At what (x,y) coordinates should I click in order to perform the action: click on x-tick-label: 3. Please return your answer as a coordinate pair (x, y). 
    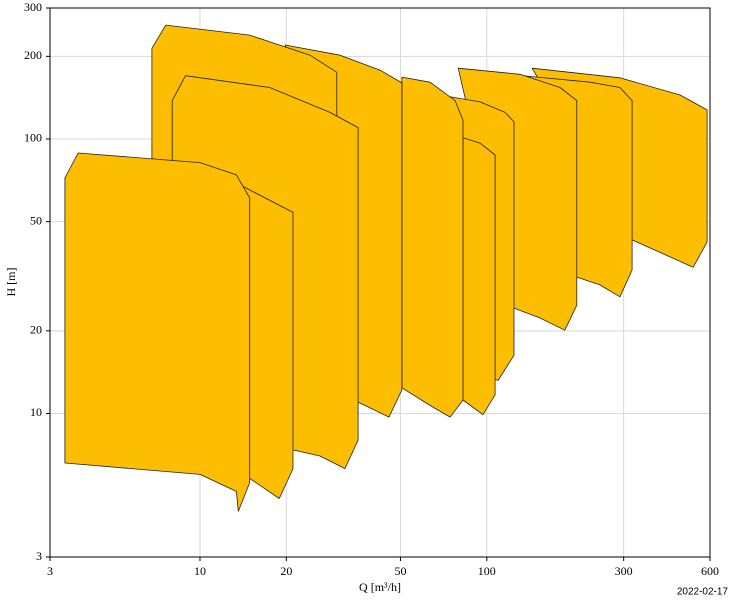
    Looking at the image, I should click on (50, 571).